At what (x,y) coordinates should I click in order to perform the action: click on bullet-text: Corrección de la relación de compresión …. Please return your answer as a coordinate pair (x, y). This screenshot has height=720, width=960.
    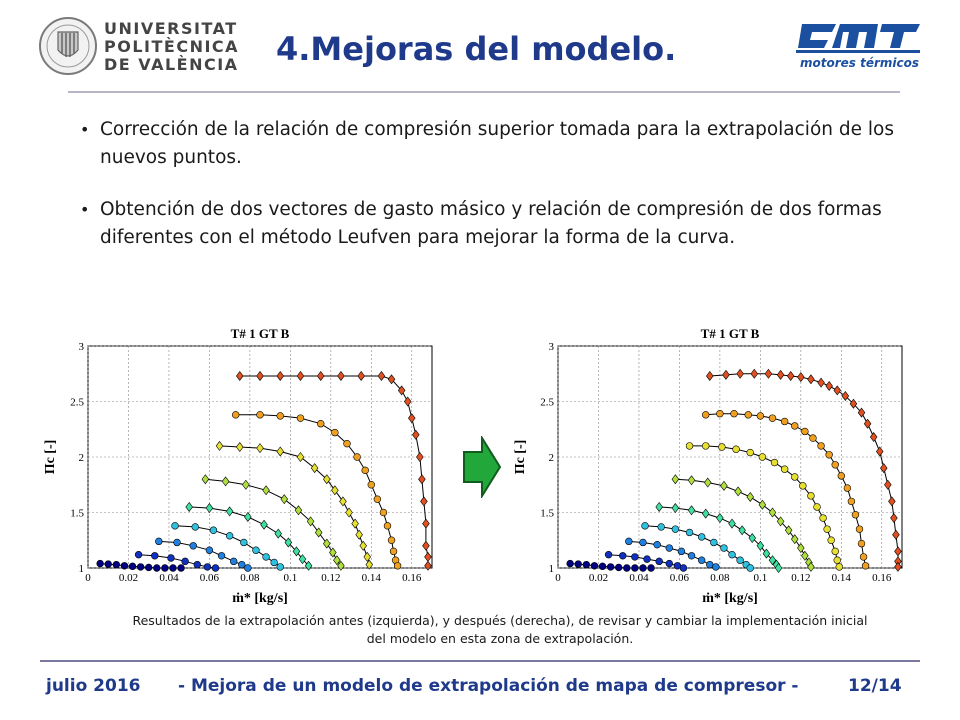
    Looking at the image, I should click on (497, 143).